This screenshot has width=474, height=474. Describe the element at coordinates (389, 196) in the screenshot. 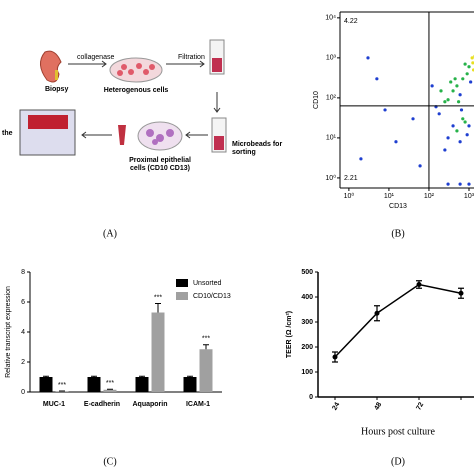

I see `x-tick-label: 10¹` at that location.